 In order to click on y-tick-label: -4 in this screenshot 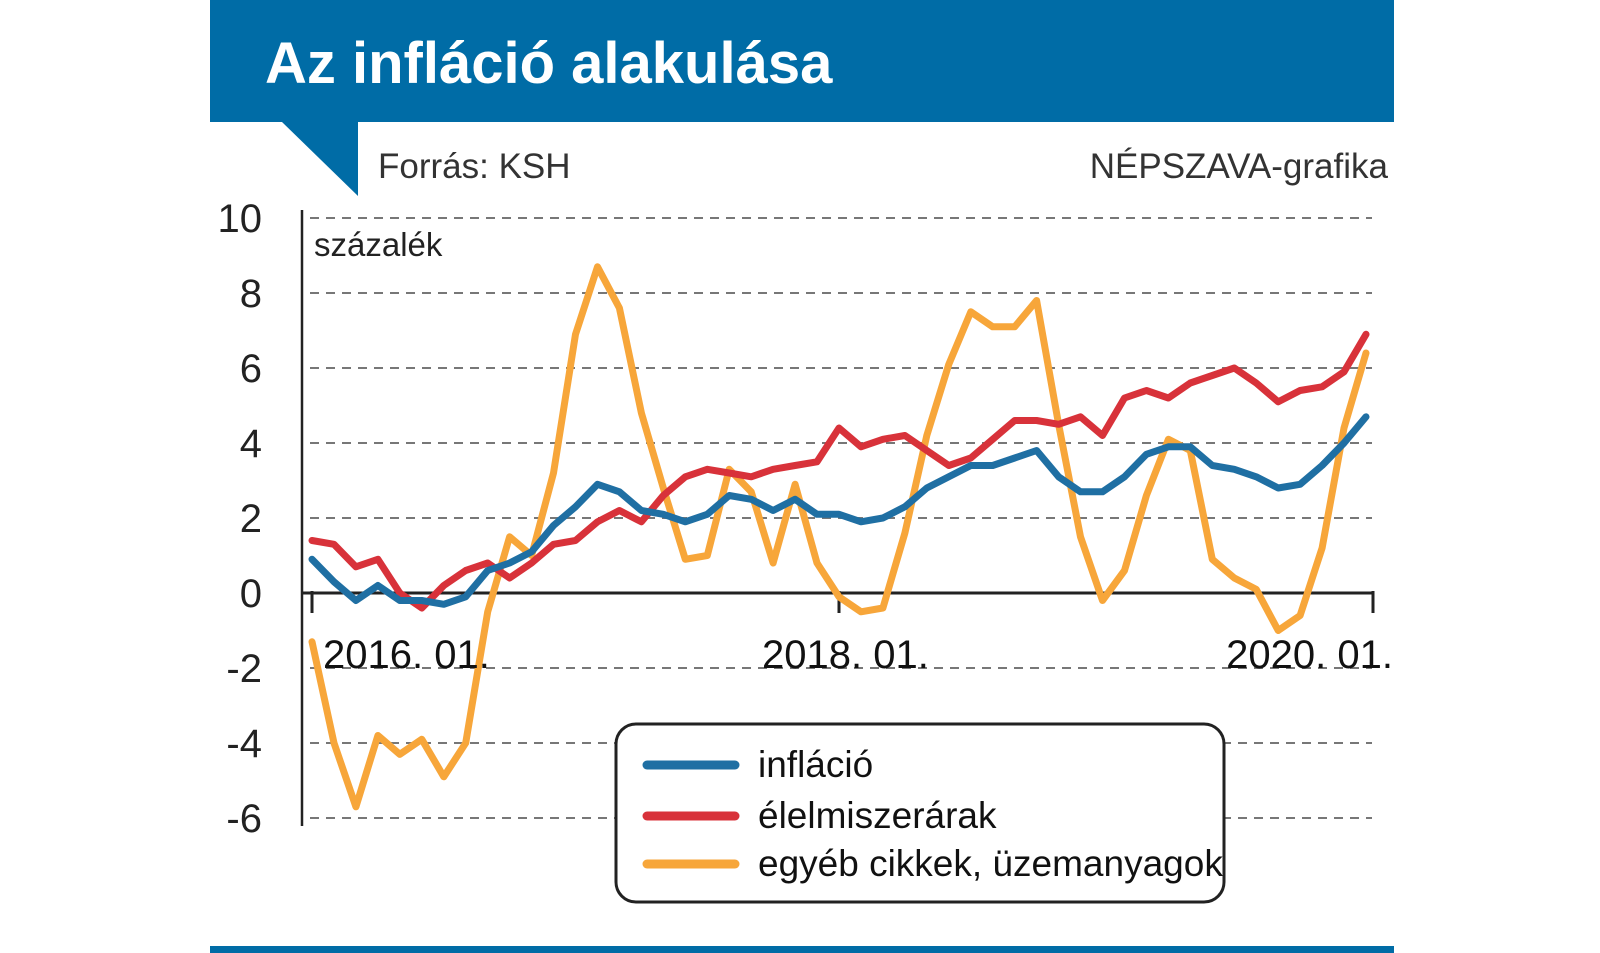, I will do `click(244, 744)`.